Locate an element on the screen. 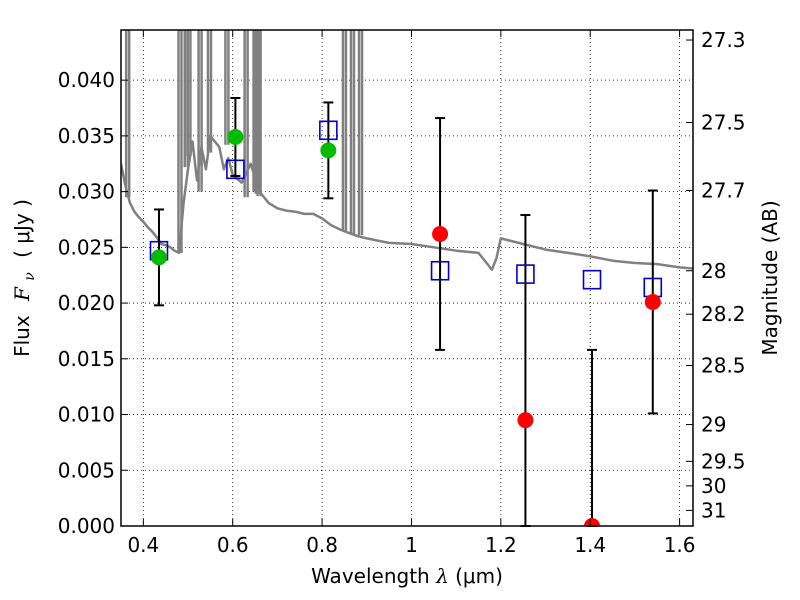 This screenshot has height=600, width=800. y-tick-label: 0.040 is located at coordinates (86, 80).